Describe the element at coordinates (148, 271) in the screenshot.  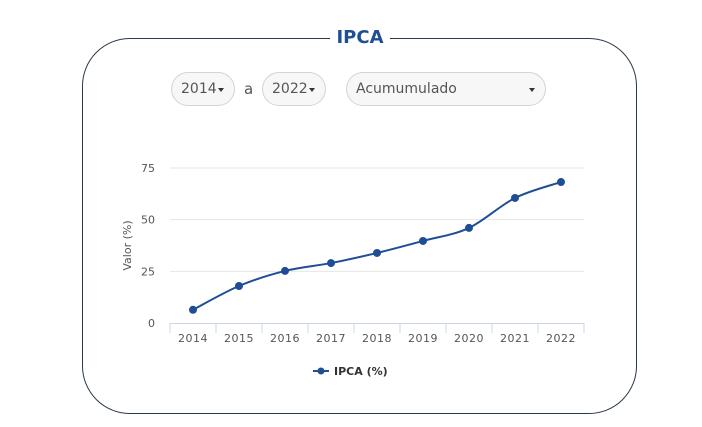
I see `y-tick-label: 25` at that location.